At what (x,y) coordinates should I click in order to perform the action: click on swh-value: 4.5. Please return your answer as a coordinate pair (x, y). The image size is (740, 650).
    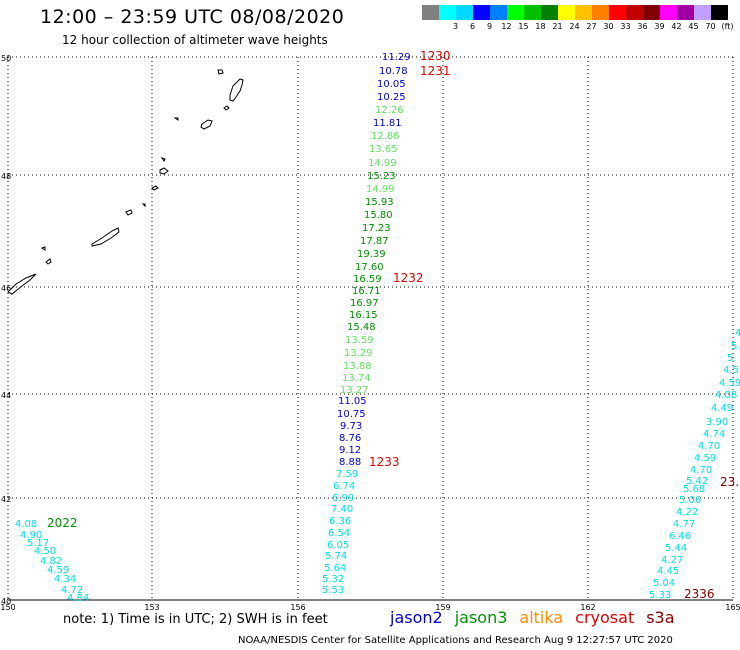
    Looking at the image, I should click on (731, 370).